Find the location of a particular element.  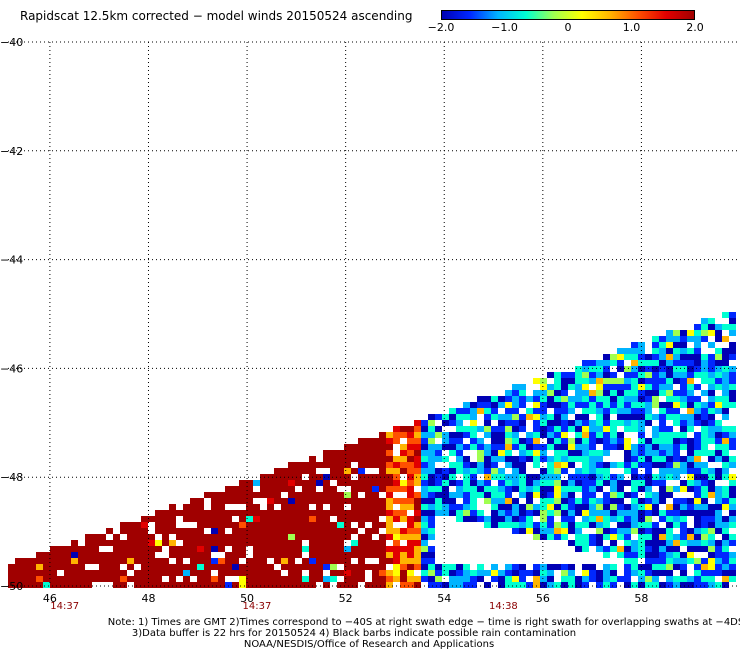

x-tick-label: 52 is located at coordinates (346, 598).